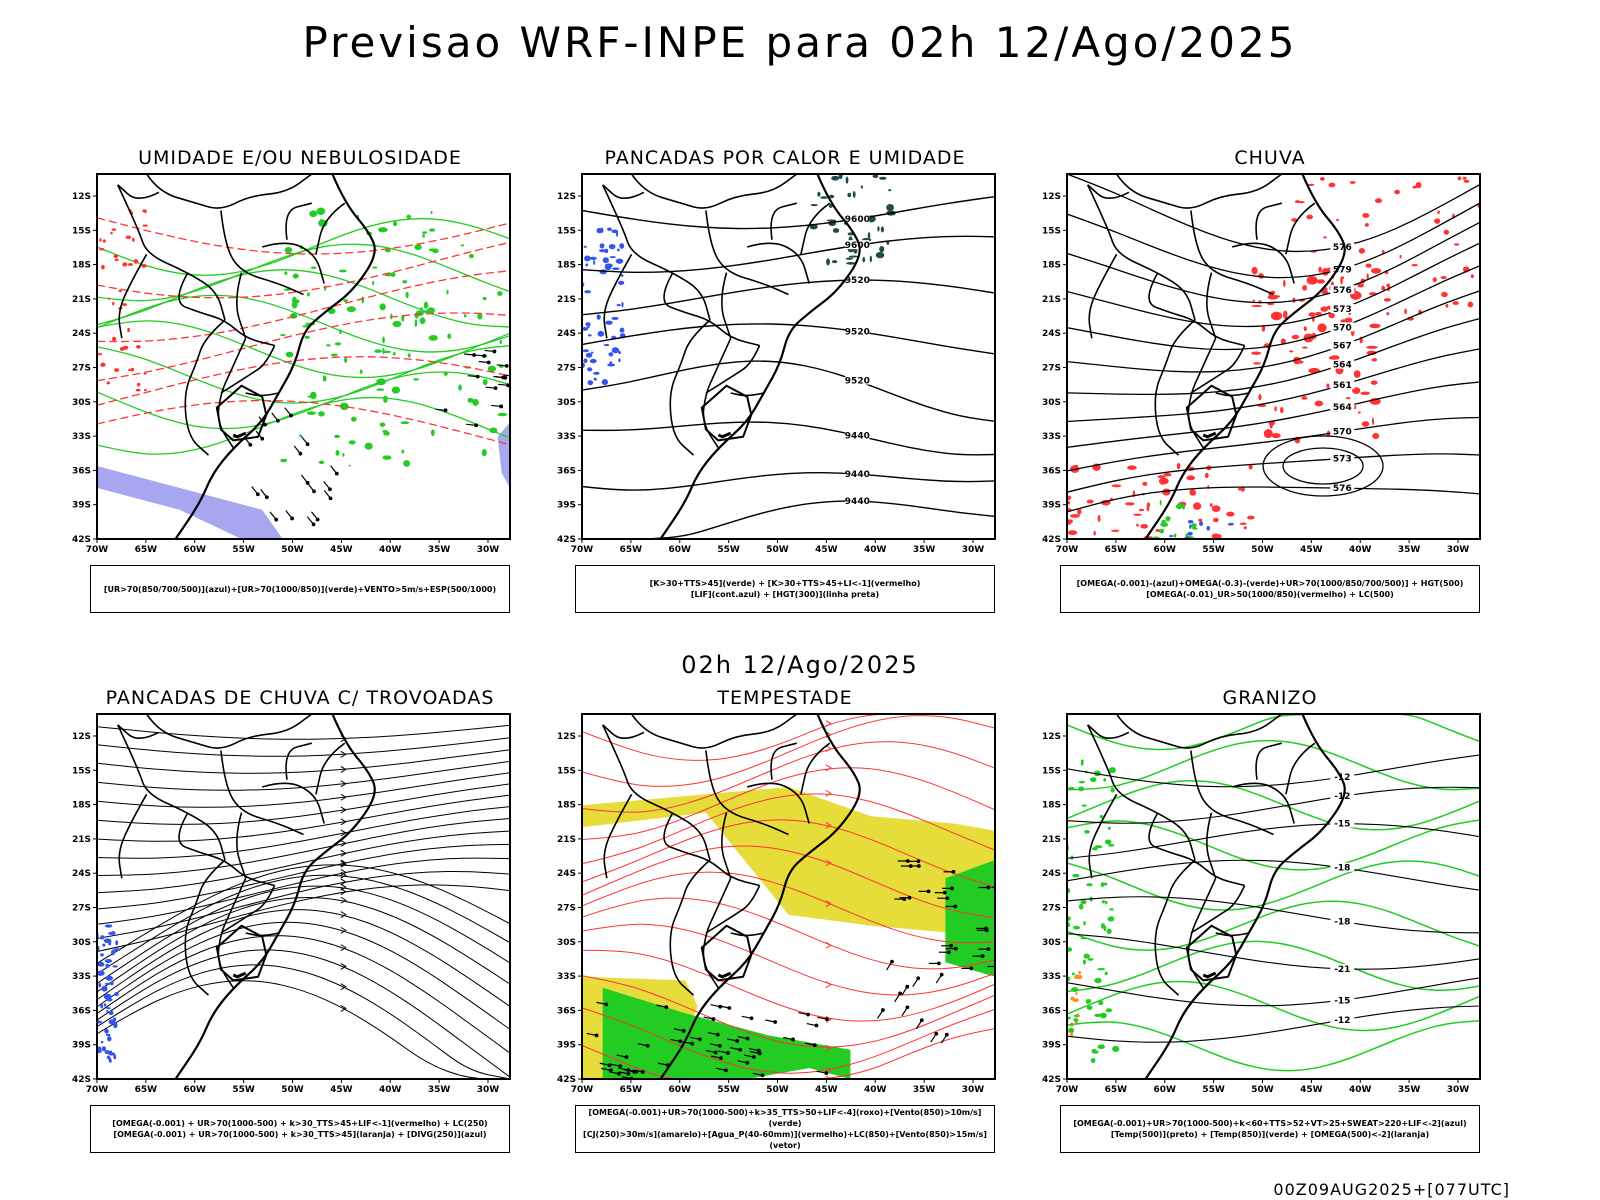 This screenshot has height=1200, width=1600. I want to click on map-plot-area, so click(303, 356).